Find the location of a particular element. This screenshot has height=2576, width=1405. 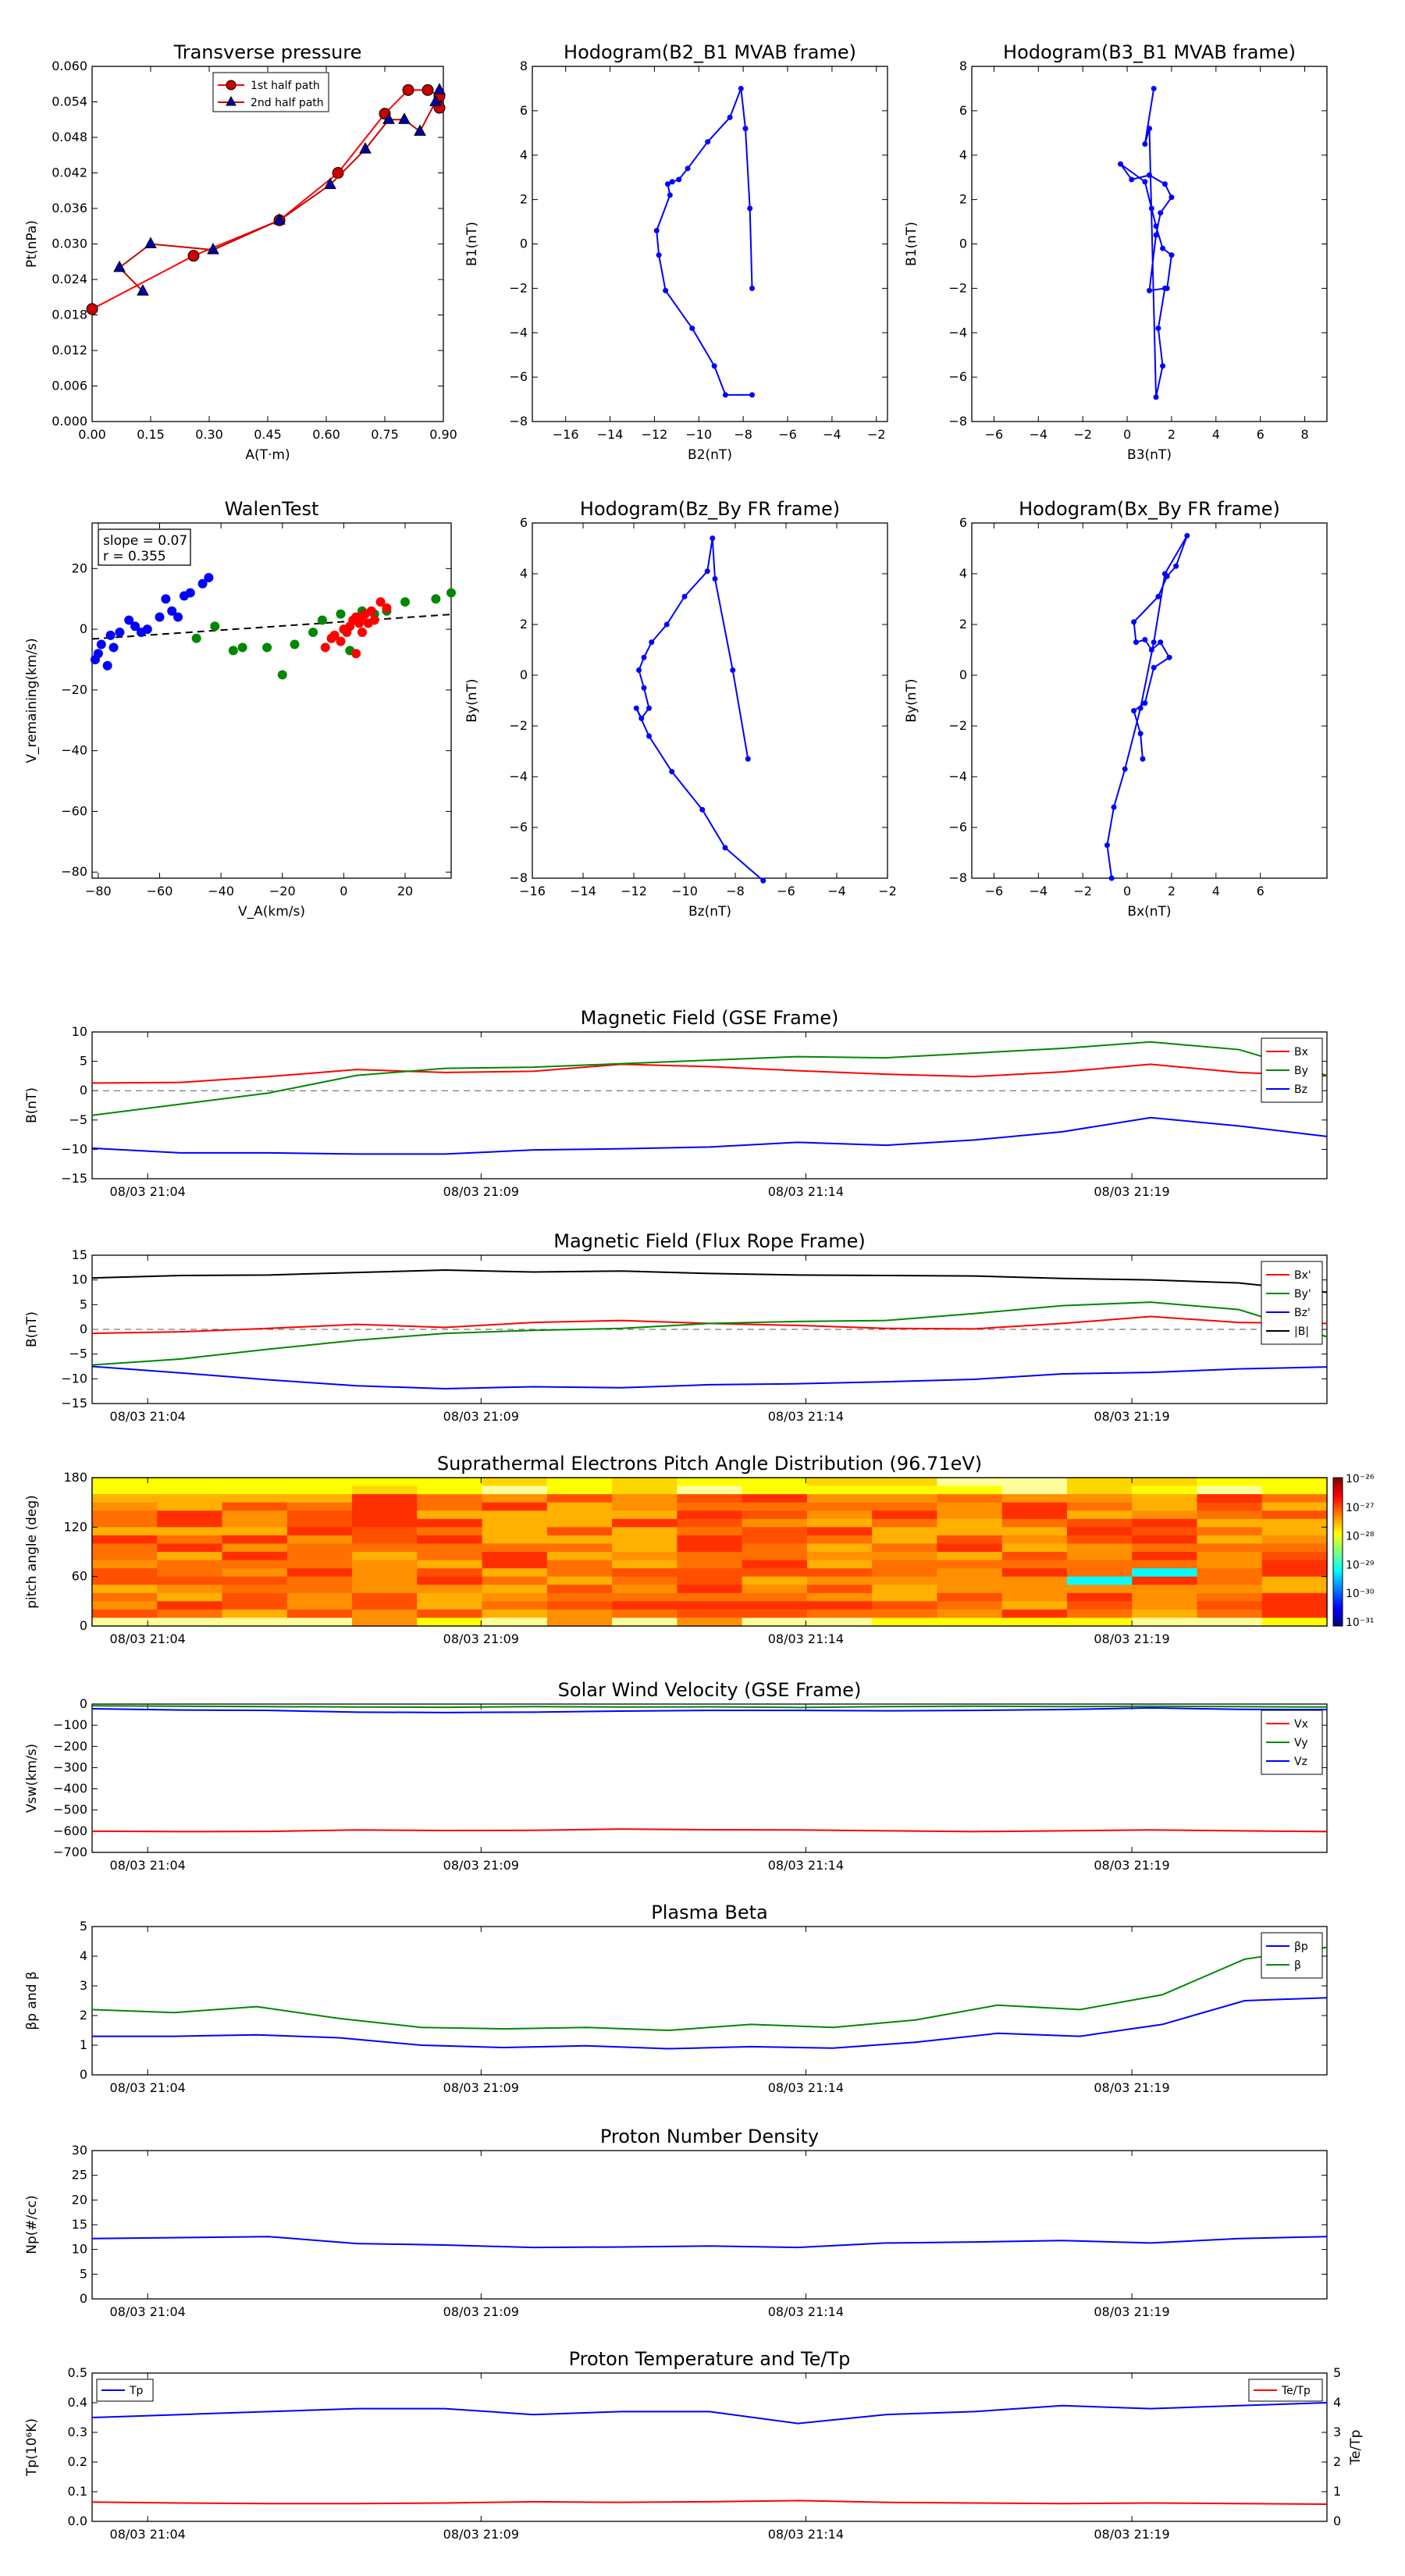

vel-title: Solar Wind Velocity (GSE Frame) is located at coordinates (710, 1690).